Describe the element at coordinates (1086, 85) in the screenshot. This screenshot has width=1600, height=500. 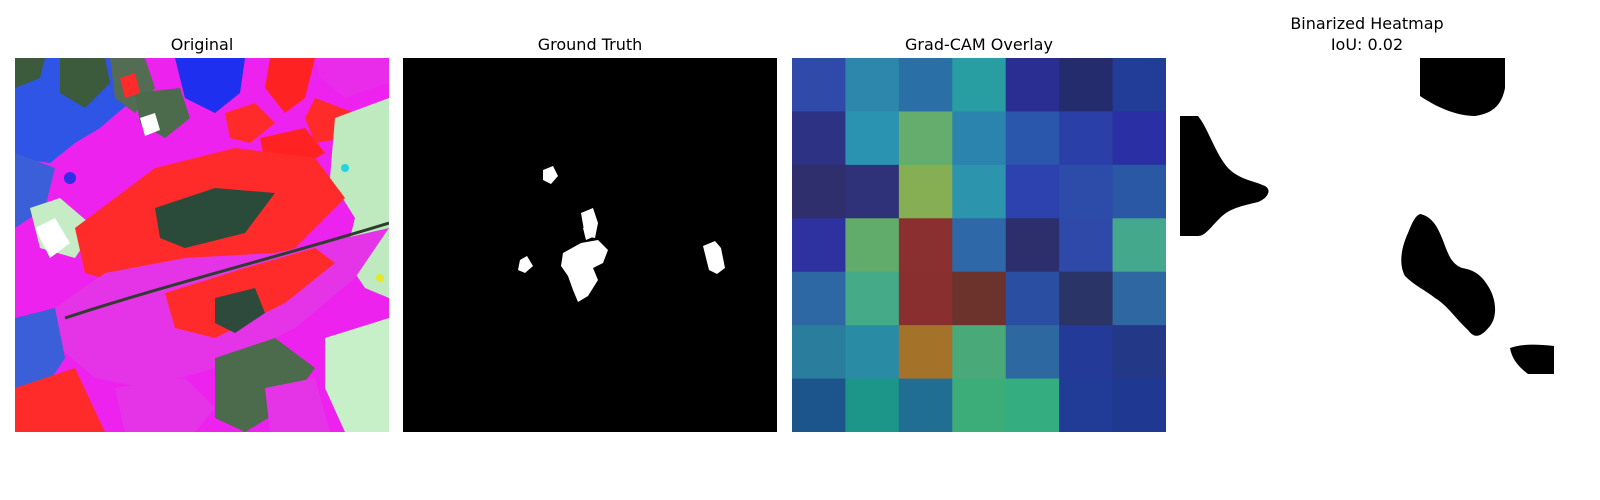
I see `gradcam-cell-r0-c5` at that location.